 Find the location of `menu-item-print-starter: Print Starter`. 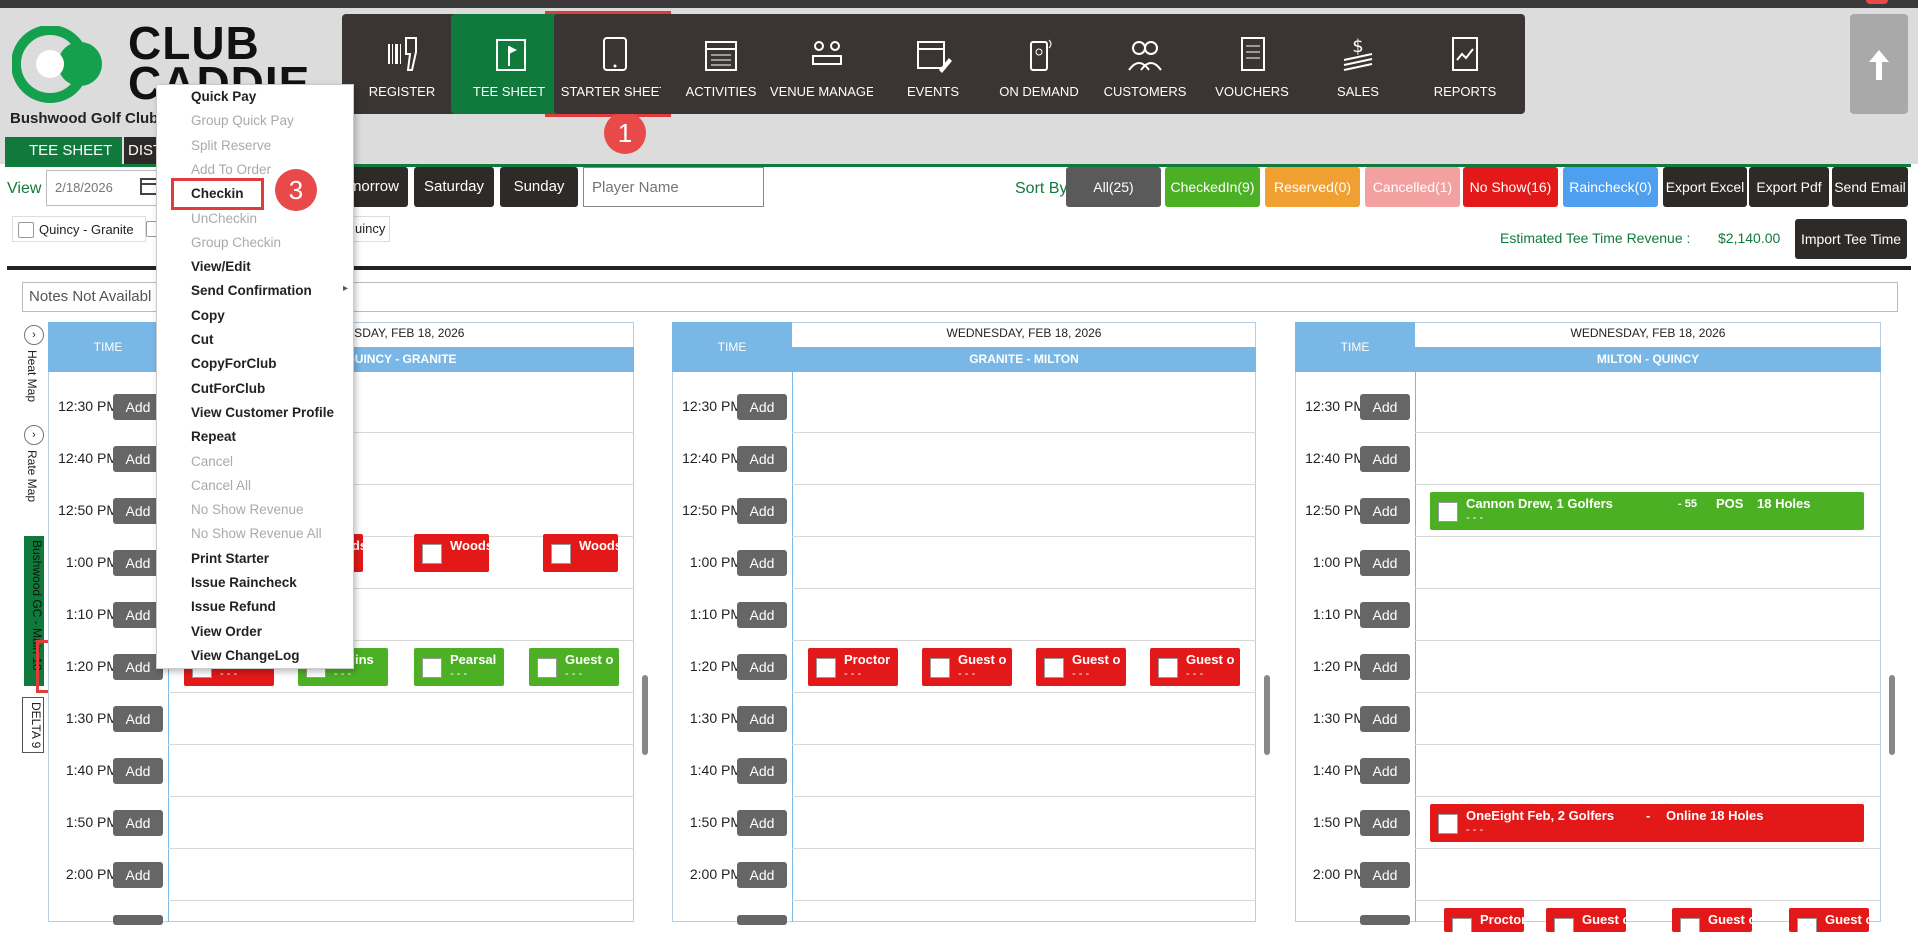

menu-item-print-starter: Print Starter is located at coordinates (230, 558).